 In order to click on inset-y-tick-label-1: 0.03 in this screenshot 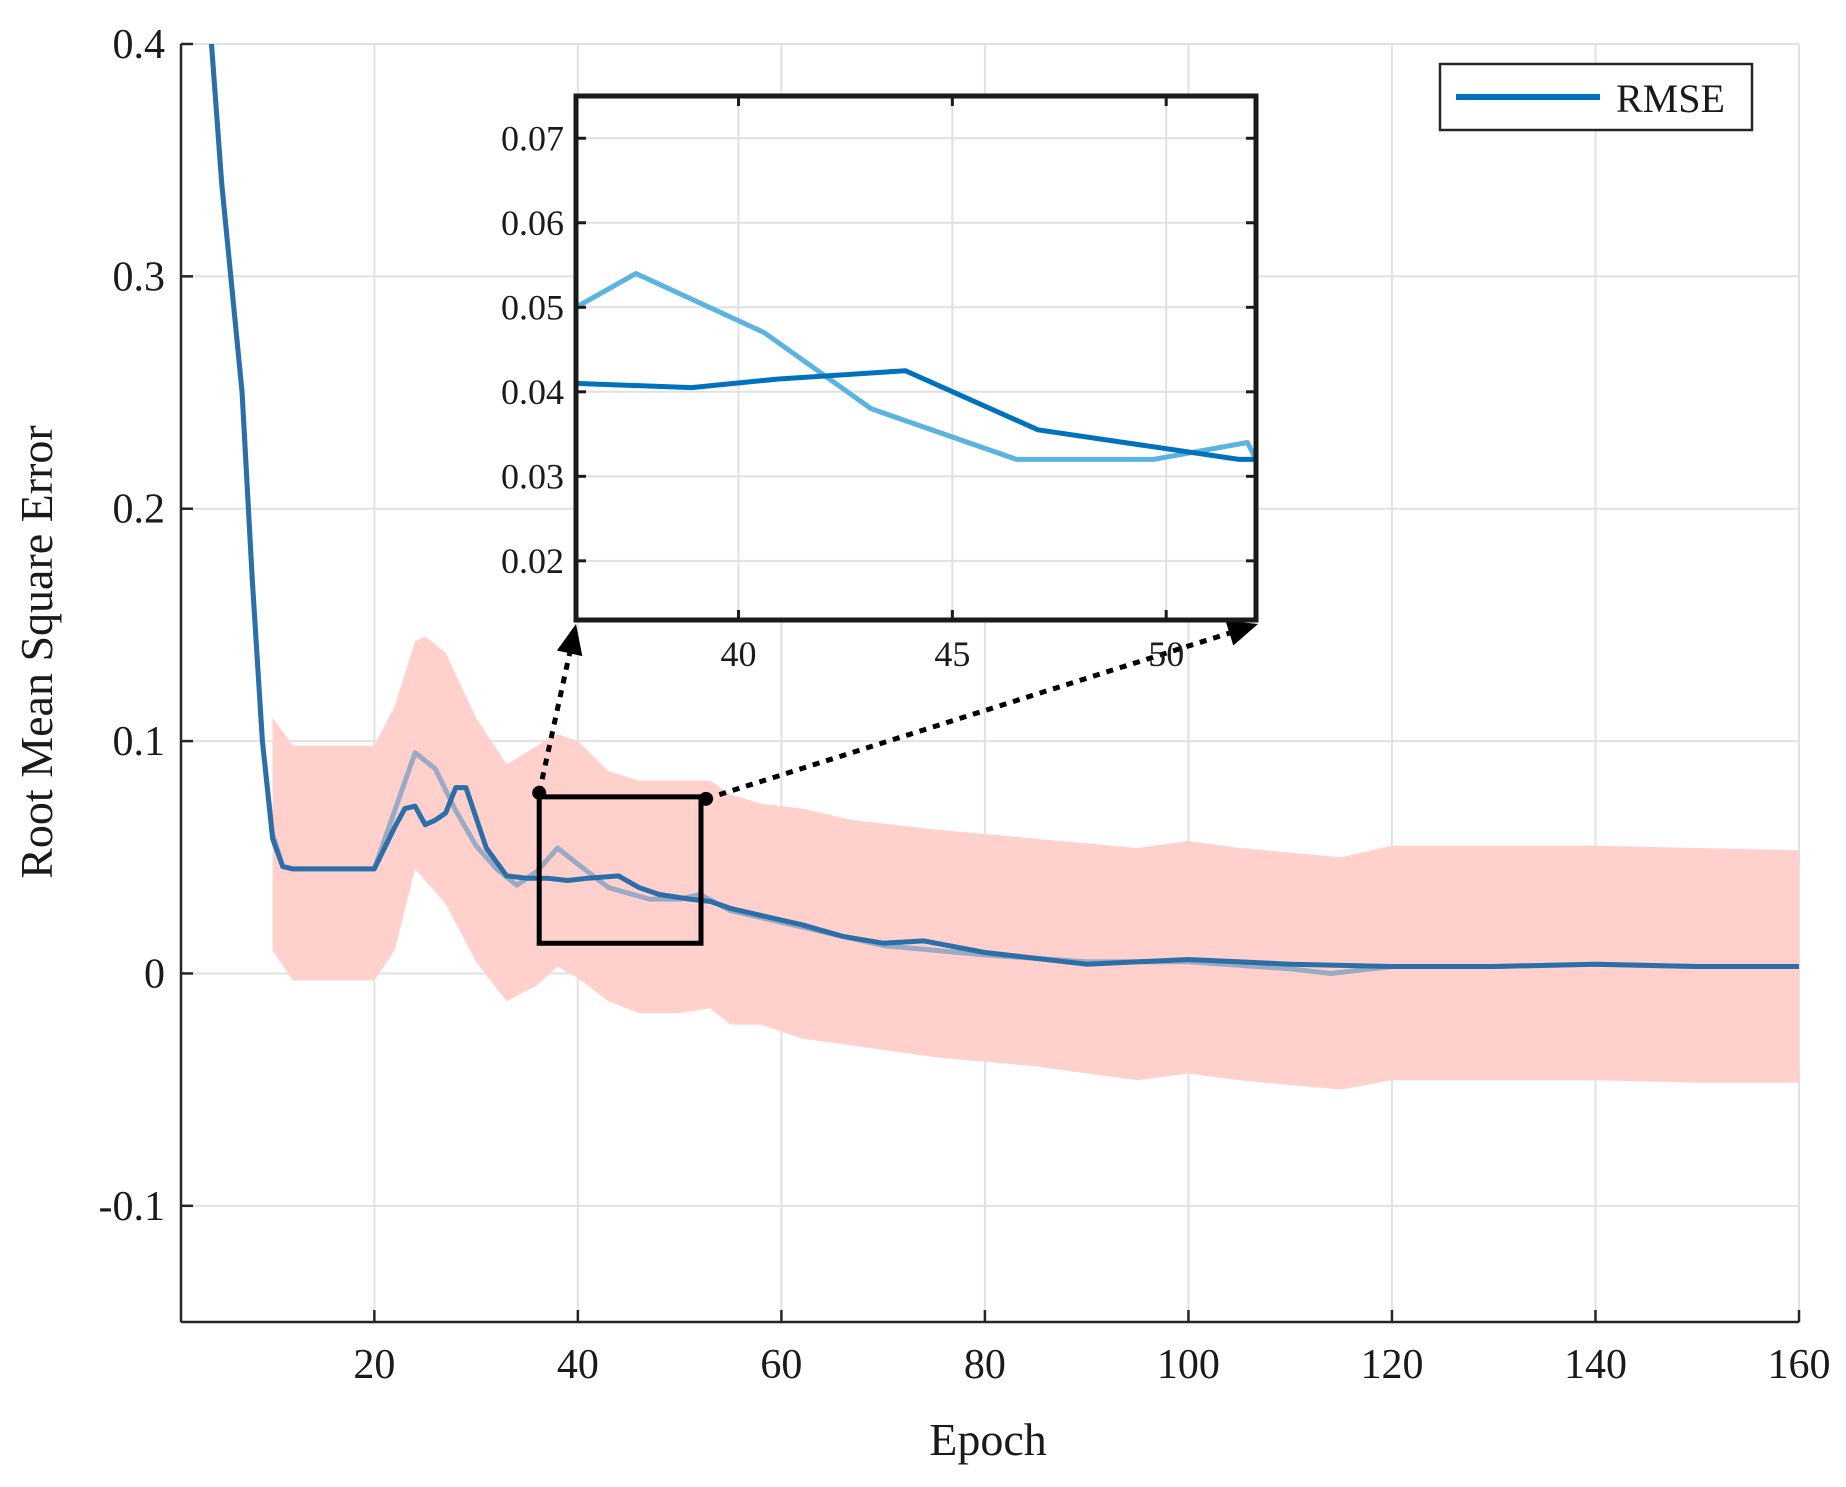, I will do `click(532, 476)`.